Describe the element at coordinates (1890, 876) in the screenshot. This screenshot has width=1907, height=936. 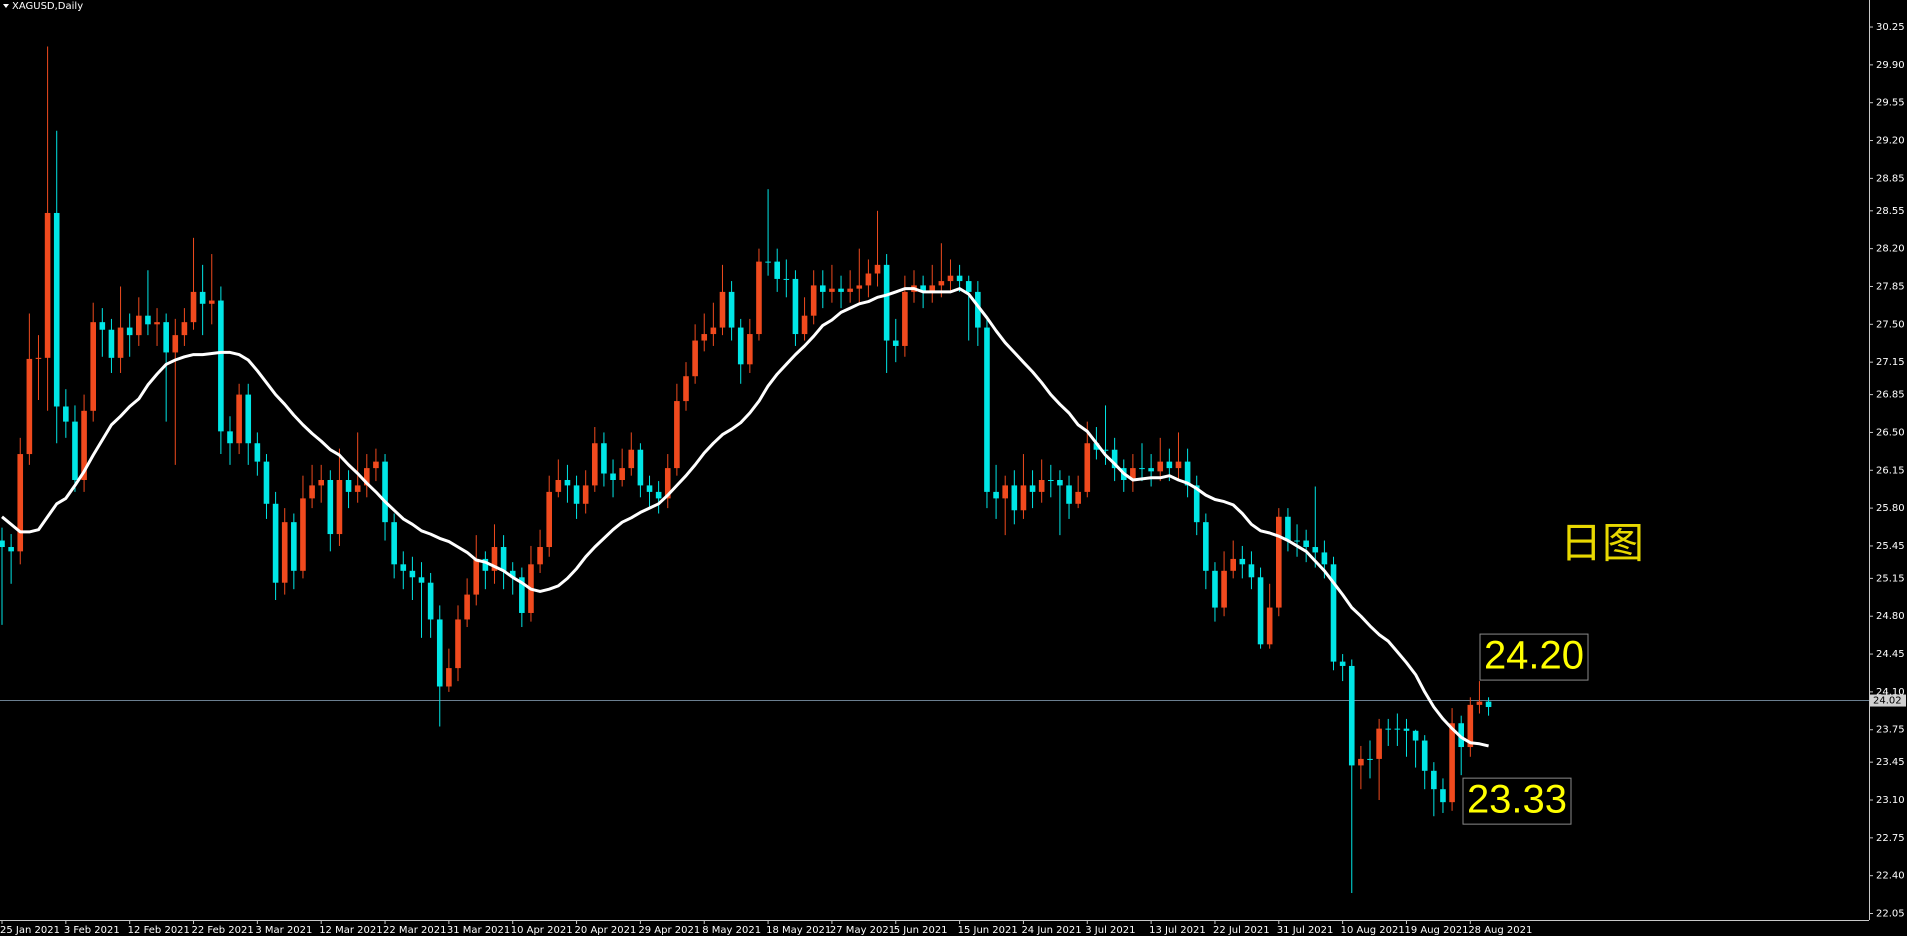
I see `y-tick-label: 22.40` at that location.